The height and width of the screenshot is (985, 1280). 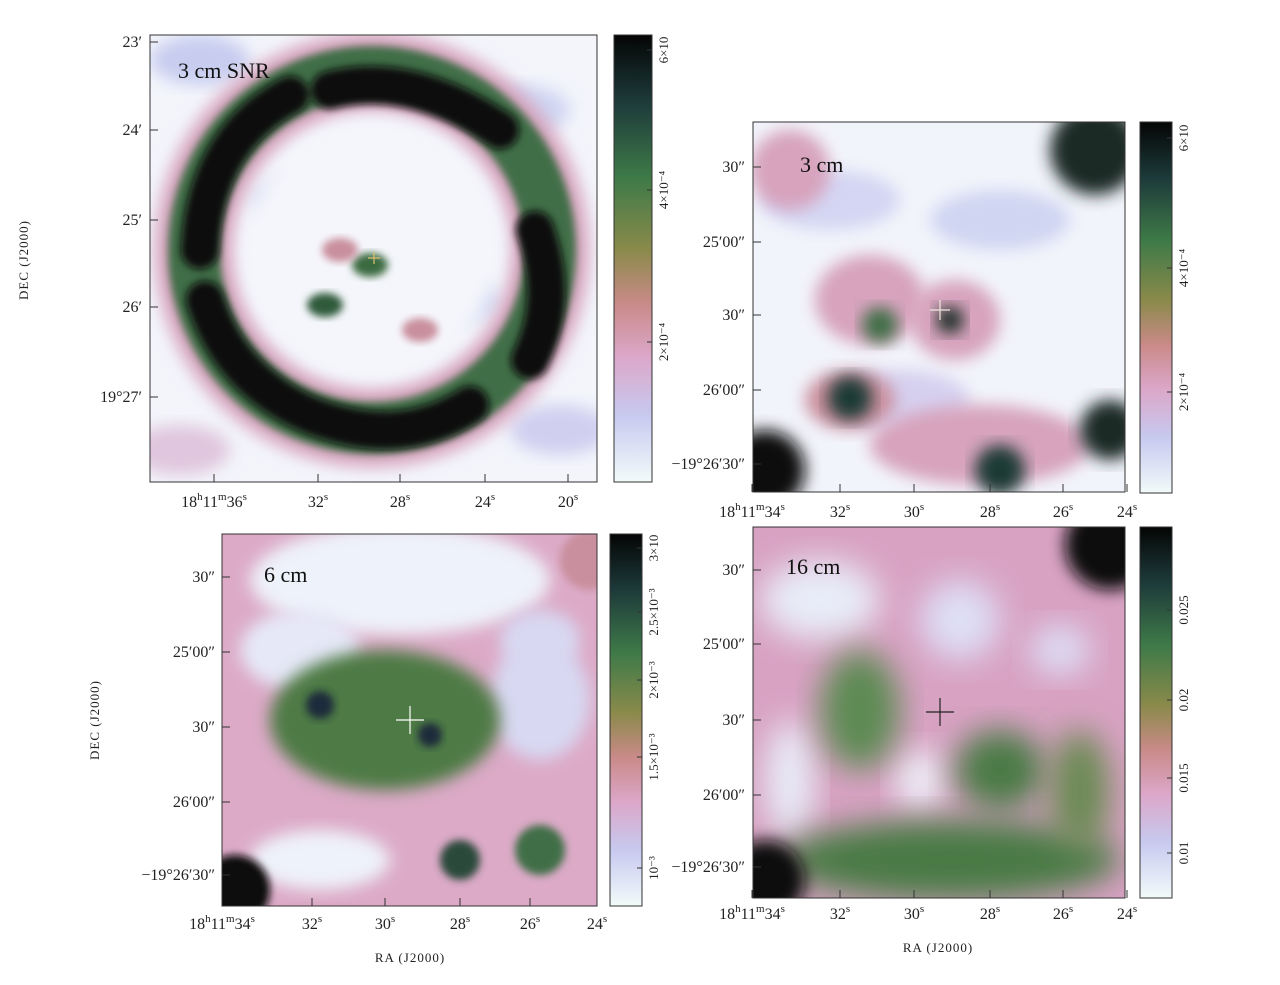 I want to click on y-axis-label: DEC (J2000), so click(x=94, y=720).